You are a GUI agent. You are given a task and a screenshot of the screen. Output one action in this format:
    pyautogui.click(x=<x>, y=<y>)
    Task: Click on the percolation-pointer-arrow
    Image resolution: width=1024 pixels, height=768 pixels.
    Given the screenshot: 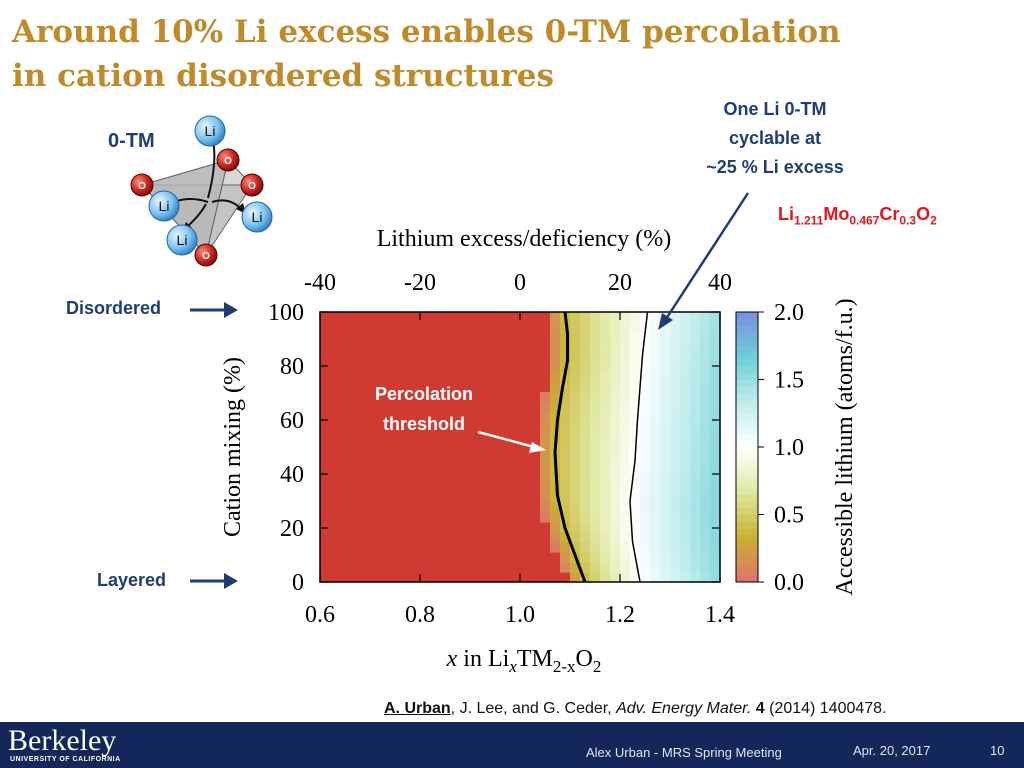 What is the action you would take?
    pyautogui.click(x=508, y=440)
    